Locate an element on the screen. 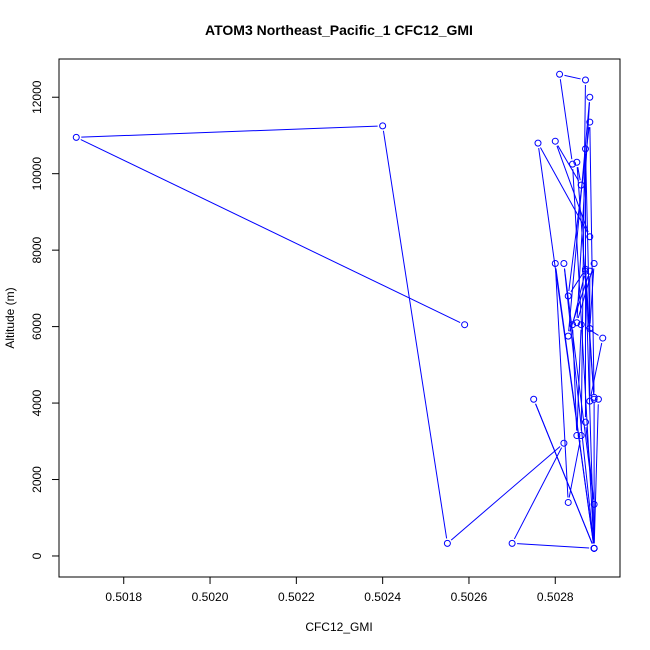 The height and width of the screenshot is (650, 650). y-tick-label: 8000 is located at coordinates (37, 249).